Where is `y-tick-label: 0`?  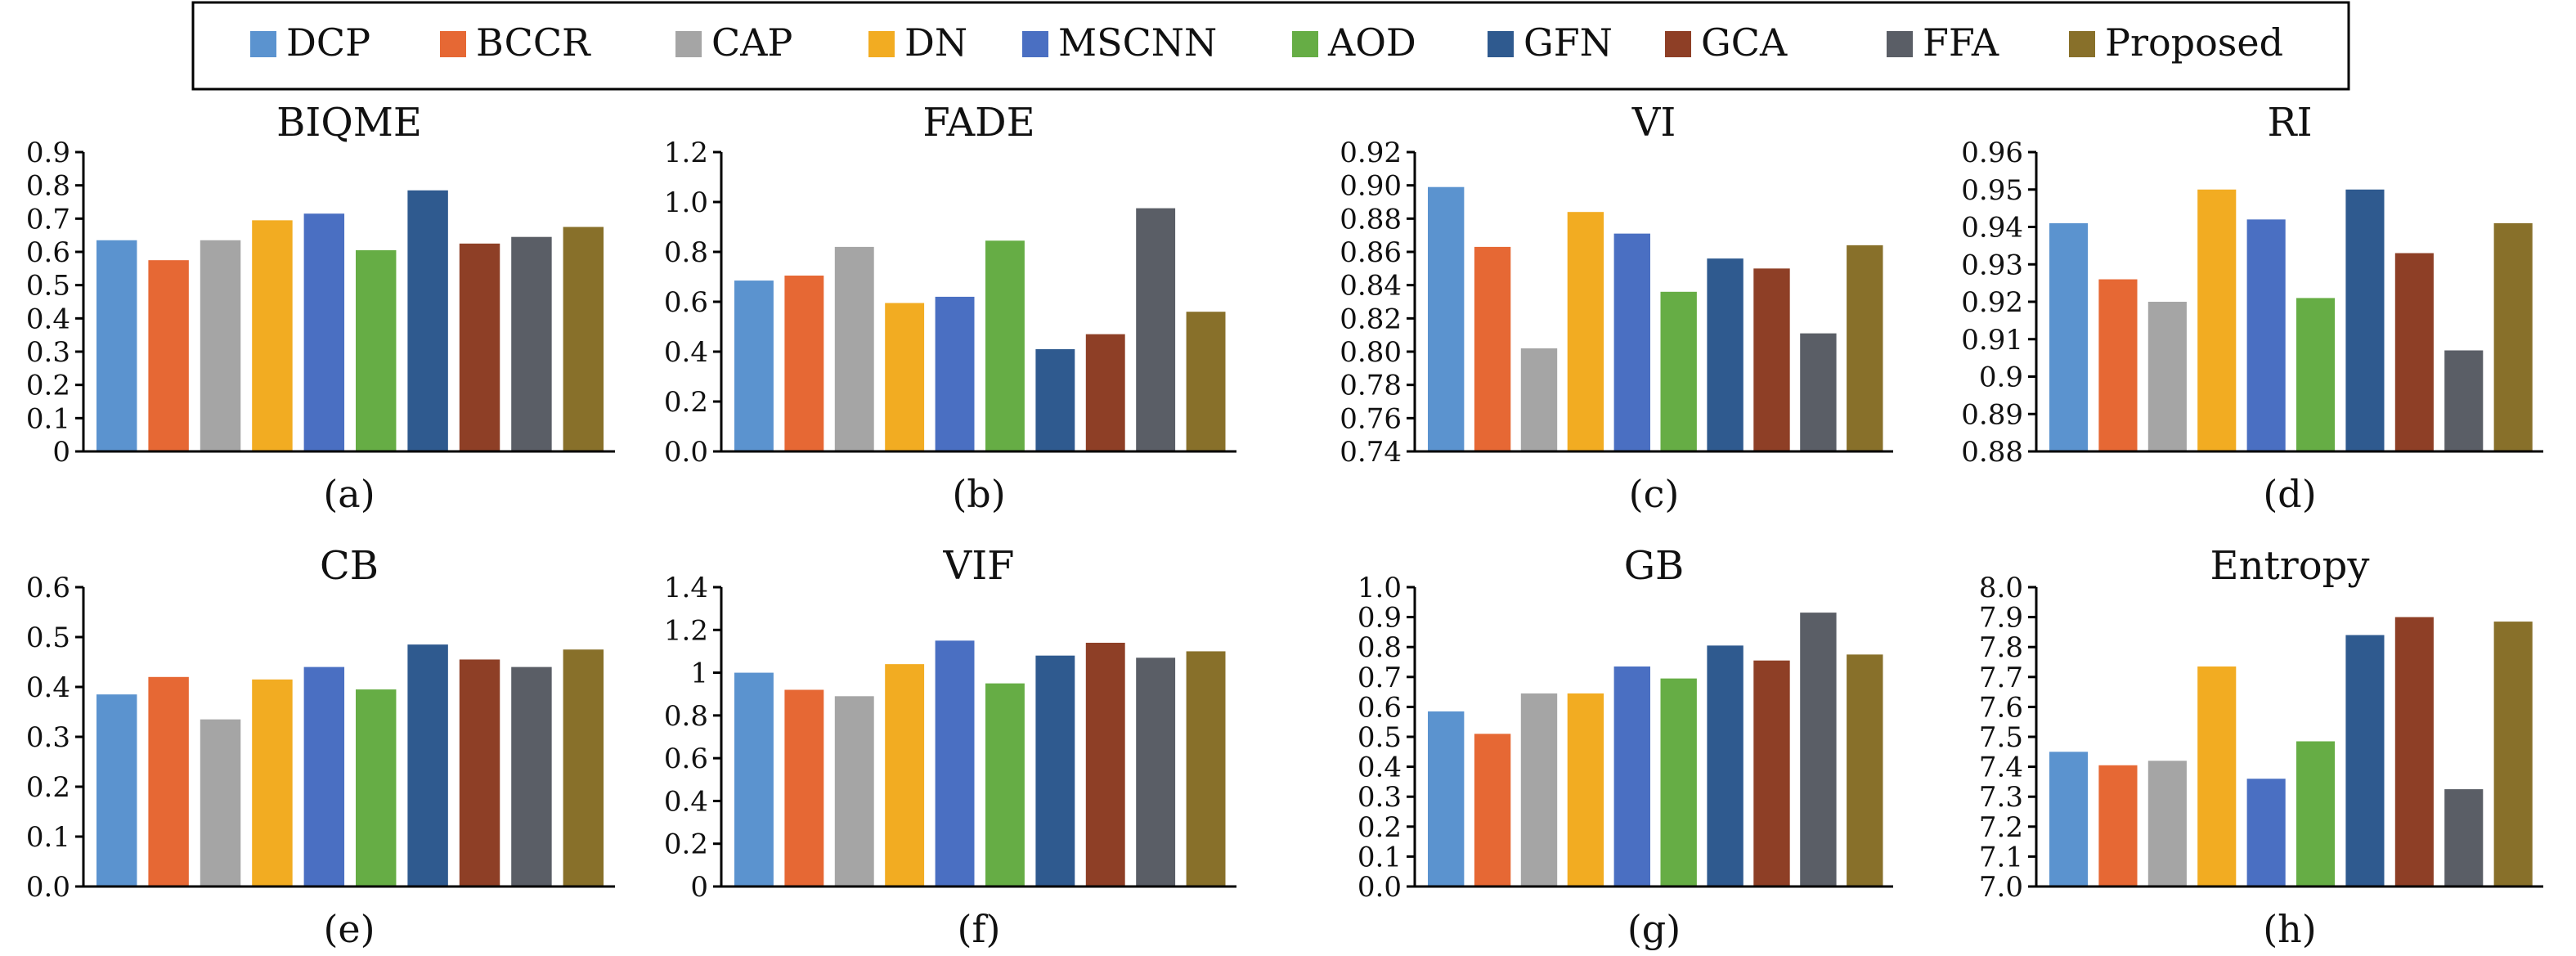 y-tick-label: 0 is located at coordinates (61, 452).